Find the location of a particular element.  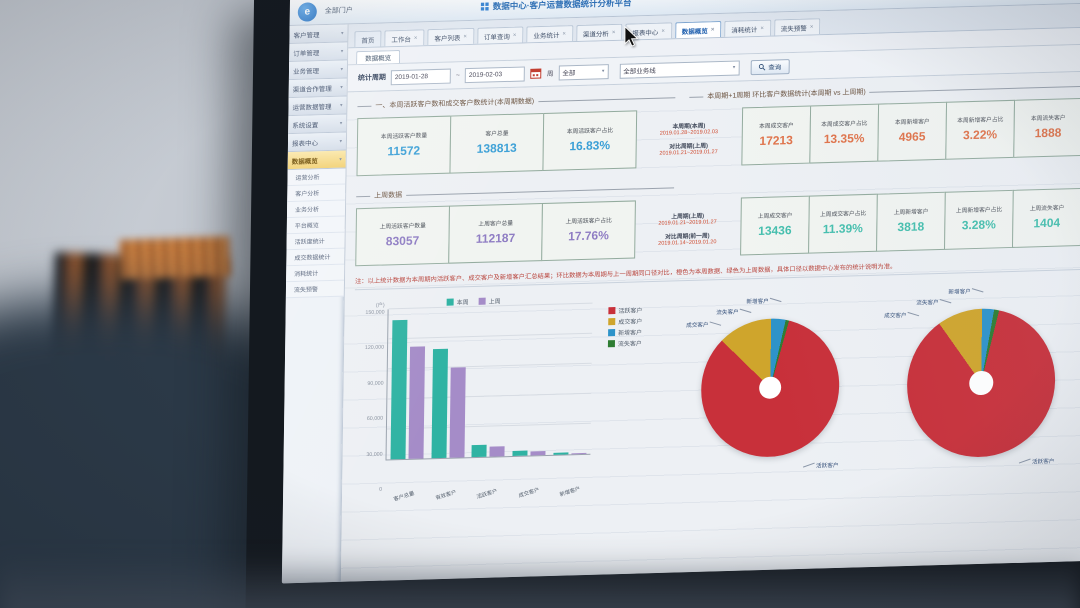

tab-home: 首页 is located at coordinates (368, 39).